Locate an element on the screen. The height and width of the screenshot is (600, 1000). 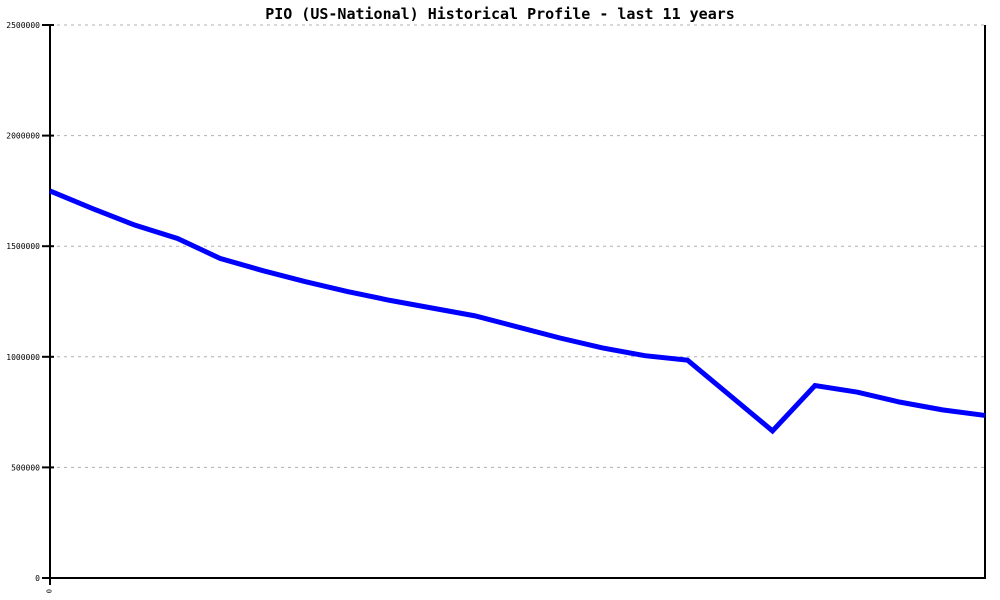
x-tick-label: 0 is located at coordinates (49, 591).